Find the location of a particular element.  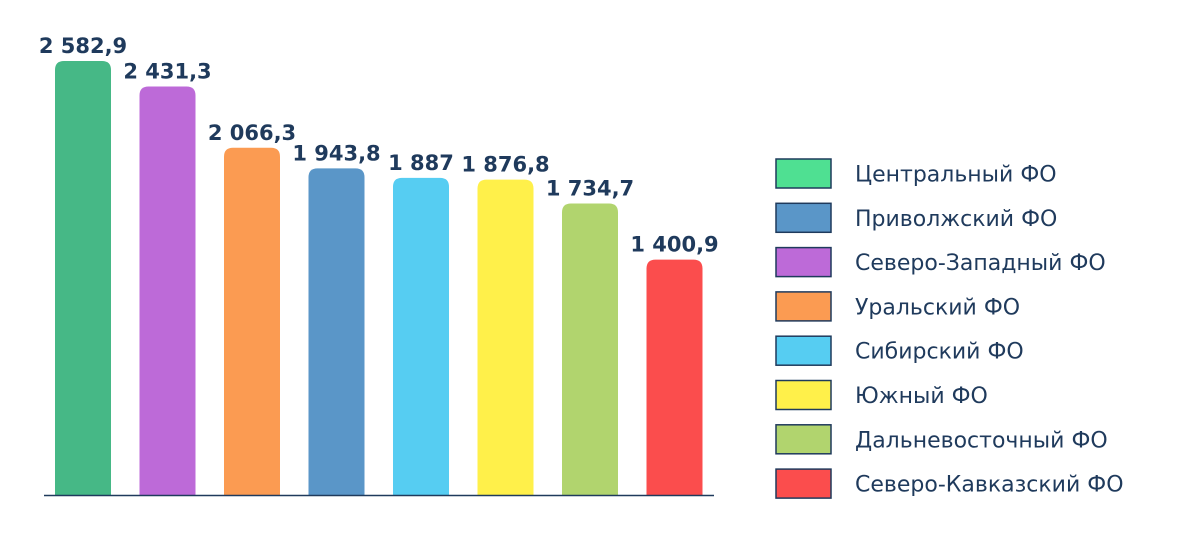

legend-item-дальневосточный-фо: Дальневосточный ФО is located at coordinates (941, 439).